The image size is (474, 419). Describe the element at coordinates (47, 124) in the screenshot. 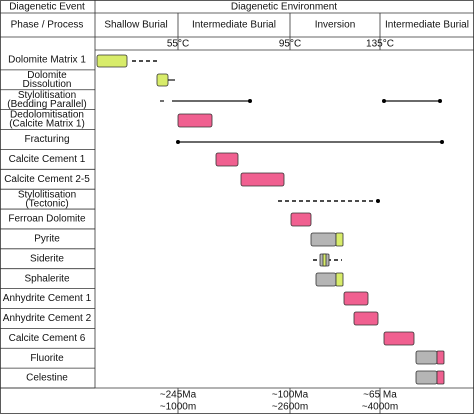

I see `event-label: (Calcite Matrix 1)` at that location.